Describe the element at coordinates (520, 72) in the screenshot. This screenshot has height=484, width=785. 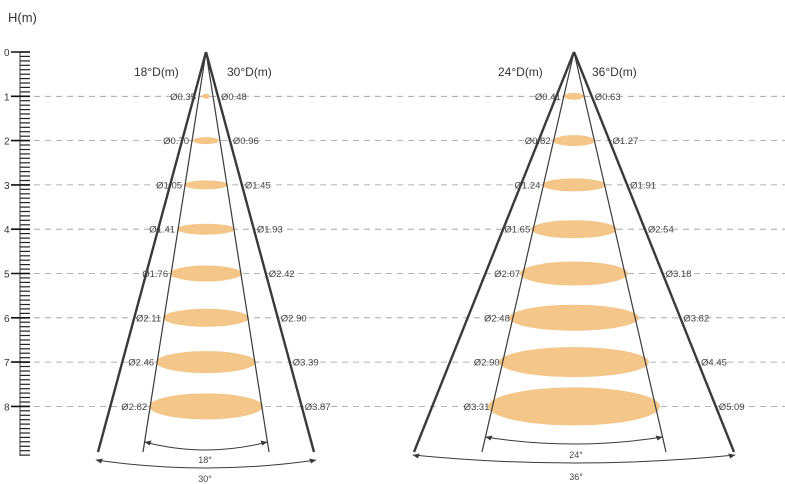
I see `inner-angle-header: 24°D(m)` at that location.